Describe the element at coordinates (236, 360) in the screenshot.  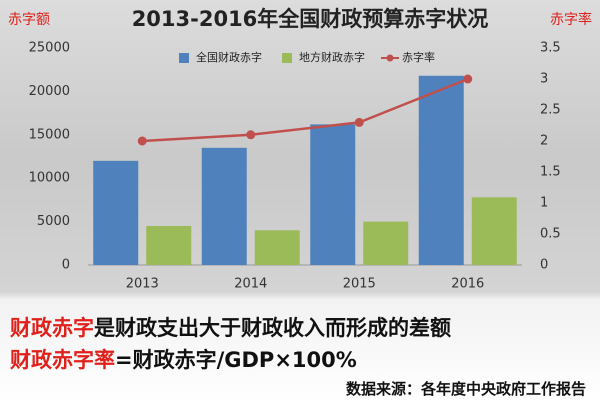
I see `formula-text: =财政赤字/GDP×100%` at that location.